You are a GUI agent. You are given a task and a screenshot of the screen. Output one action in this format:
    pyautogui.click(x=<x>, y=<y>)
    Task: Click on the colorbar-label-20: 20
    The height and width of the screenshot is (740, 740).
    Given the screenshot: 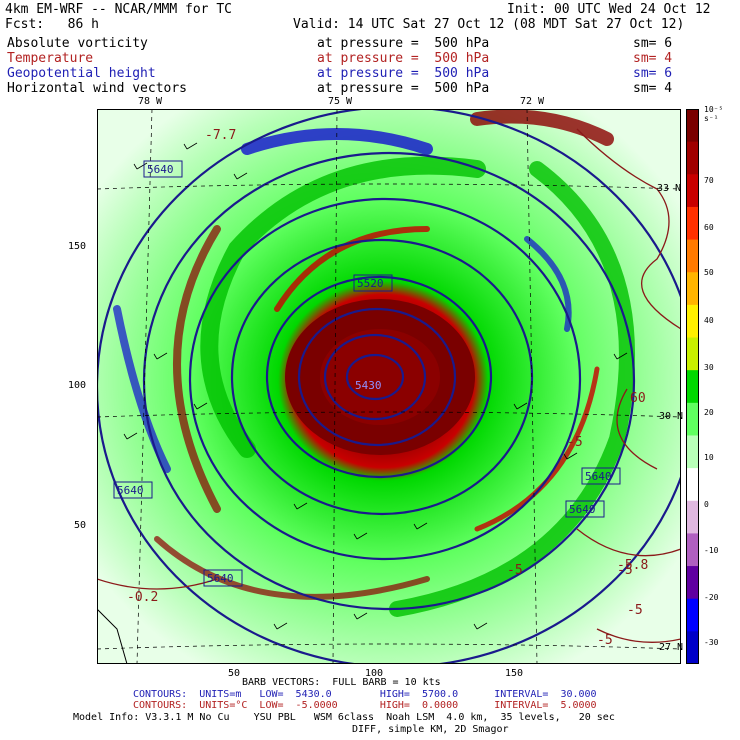 What is the action you would take?
    pyautogui.click(x=709, y=412)
    